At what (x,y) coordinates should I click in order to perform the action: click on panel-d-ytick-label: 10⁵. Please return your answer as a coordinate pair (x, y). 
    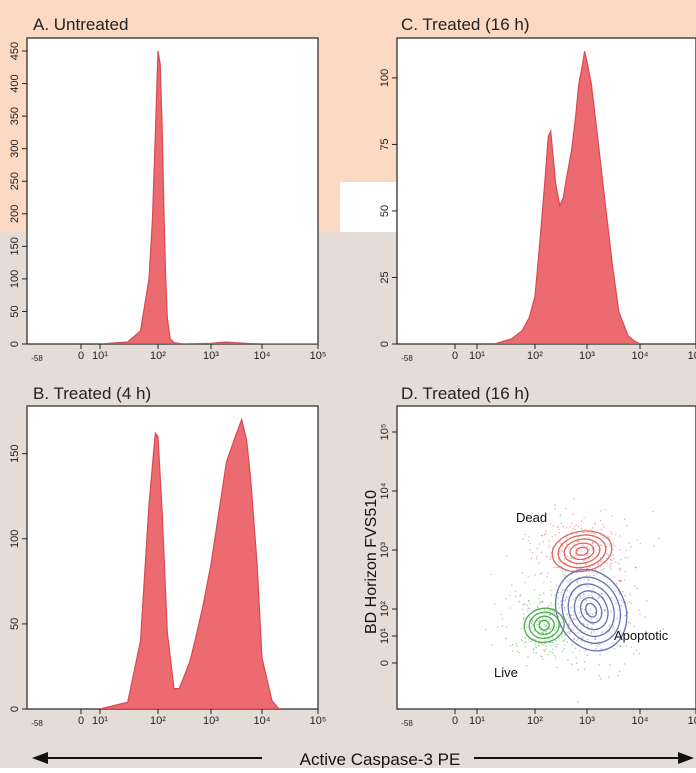
    Looking at the image, I should click on (385, 432).